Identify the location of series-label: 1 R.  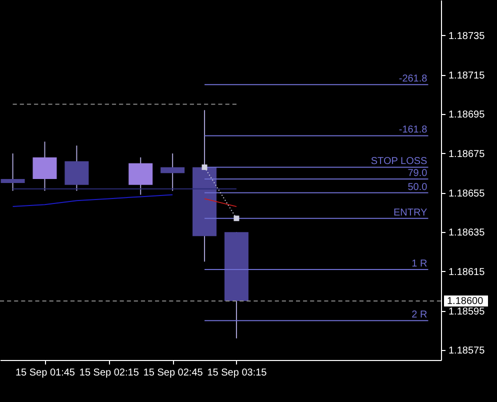
(420, 264).